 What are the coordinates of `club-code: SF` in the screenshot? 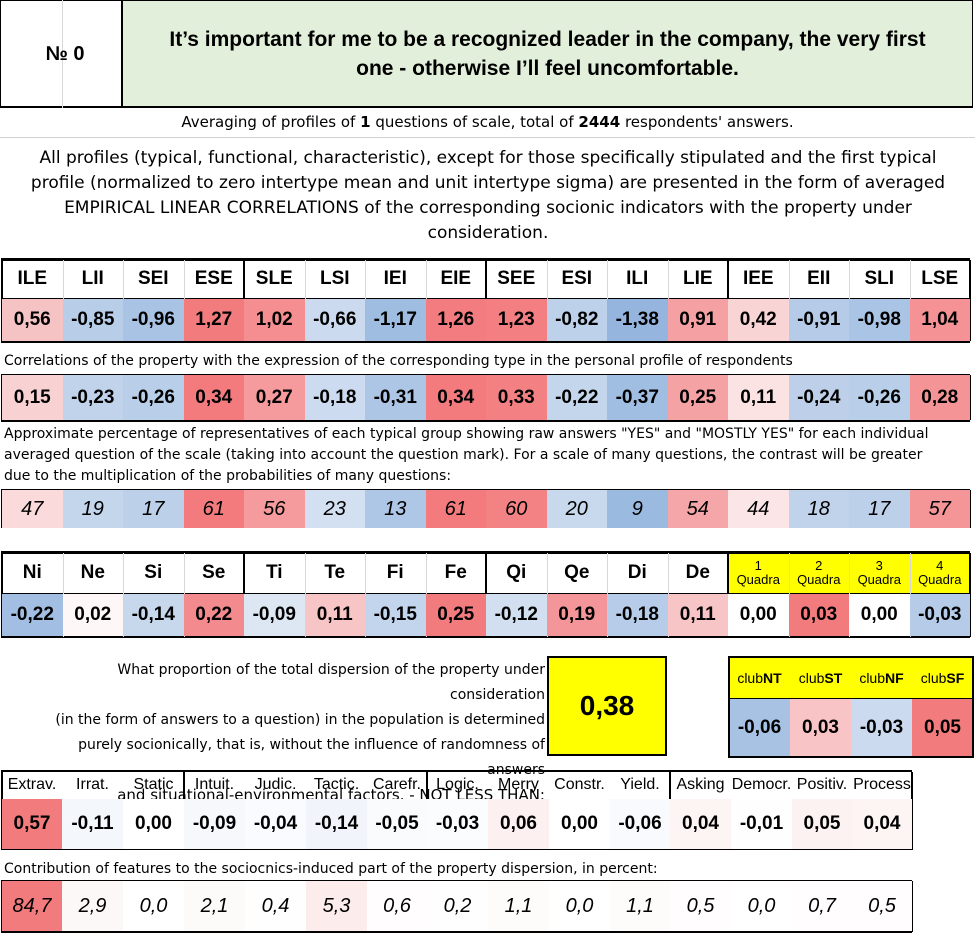 It's located at (955, 678).